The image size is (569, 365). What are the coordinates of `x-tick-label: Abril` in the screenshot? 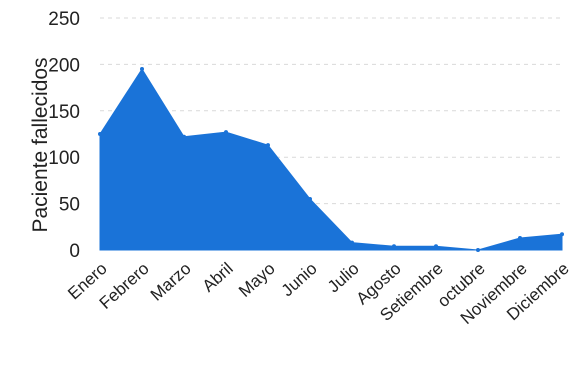 It's located at (218, 277).